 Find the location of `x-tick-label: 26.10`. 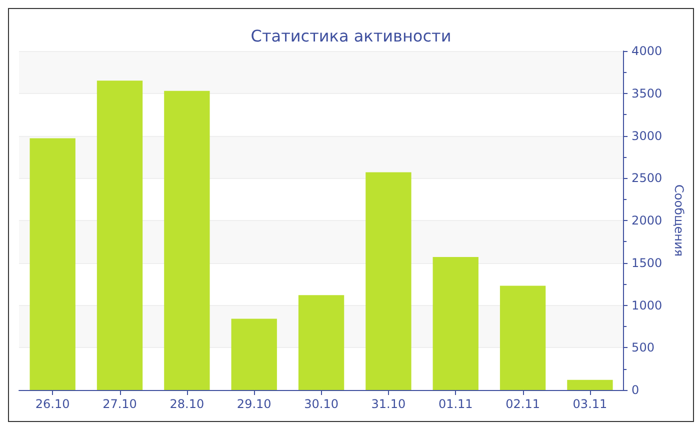

x-tick-label: 26.10 is located at coordinates (52, 404).